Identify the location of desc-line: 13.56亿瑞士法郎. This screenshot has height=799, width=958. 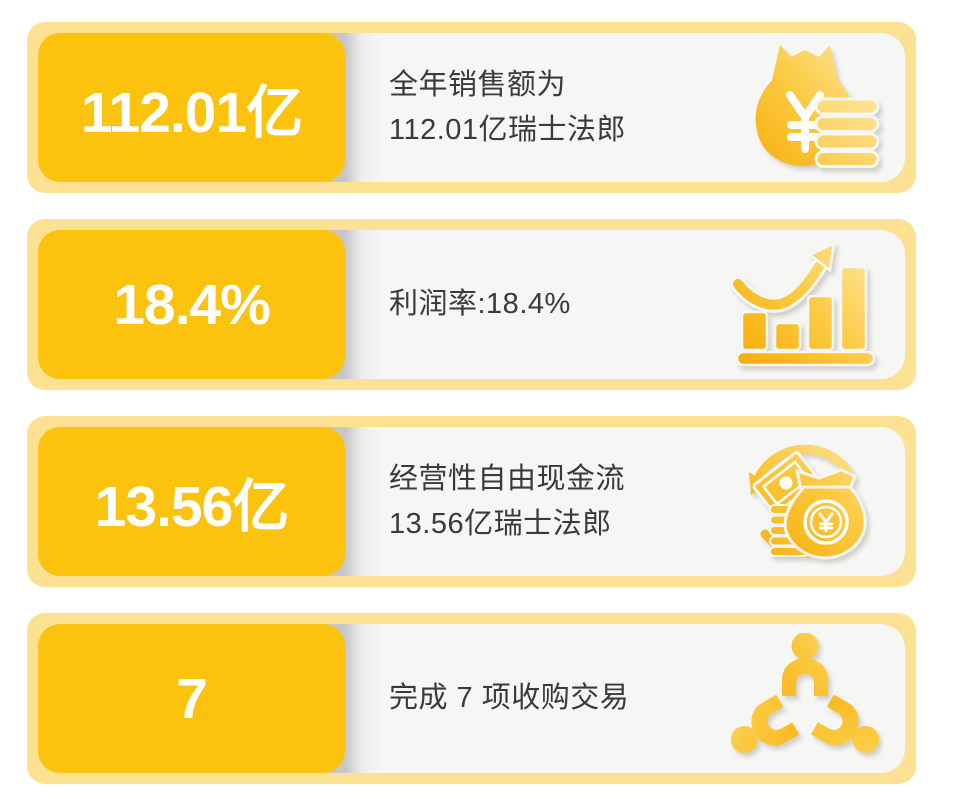
(500, 523).